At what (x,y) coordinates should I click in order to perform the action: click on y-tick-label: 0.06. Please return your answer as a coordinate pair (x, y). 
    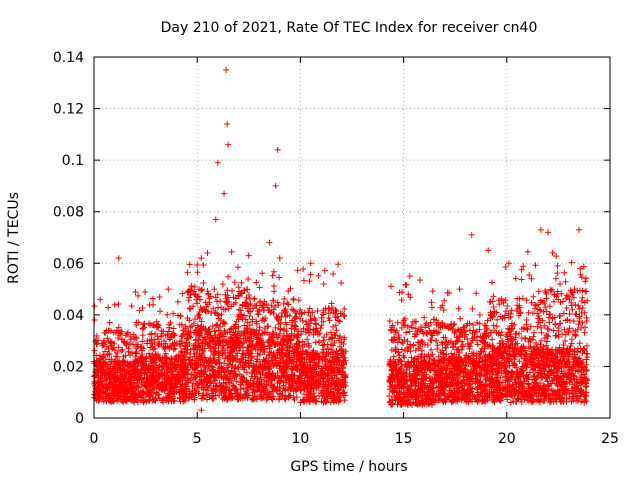
    Looking at the image, I should click on (68, 264).